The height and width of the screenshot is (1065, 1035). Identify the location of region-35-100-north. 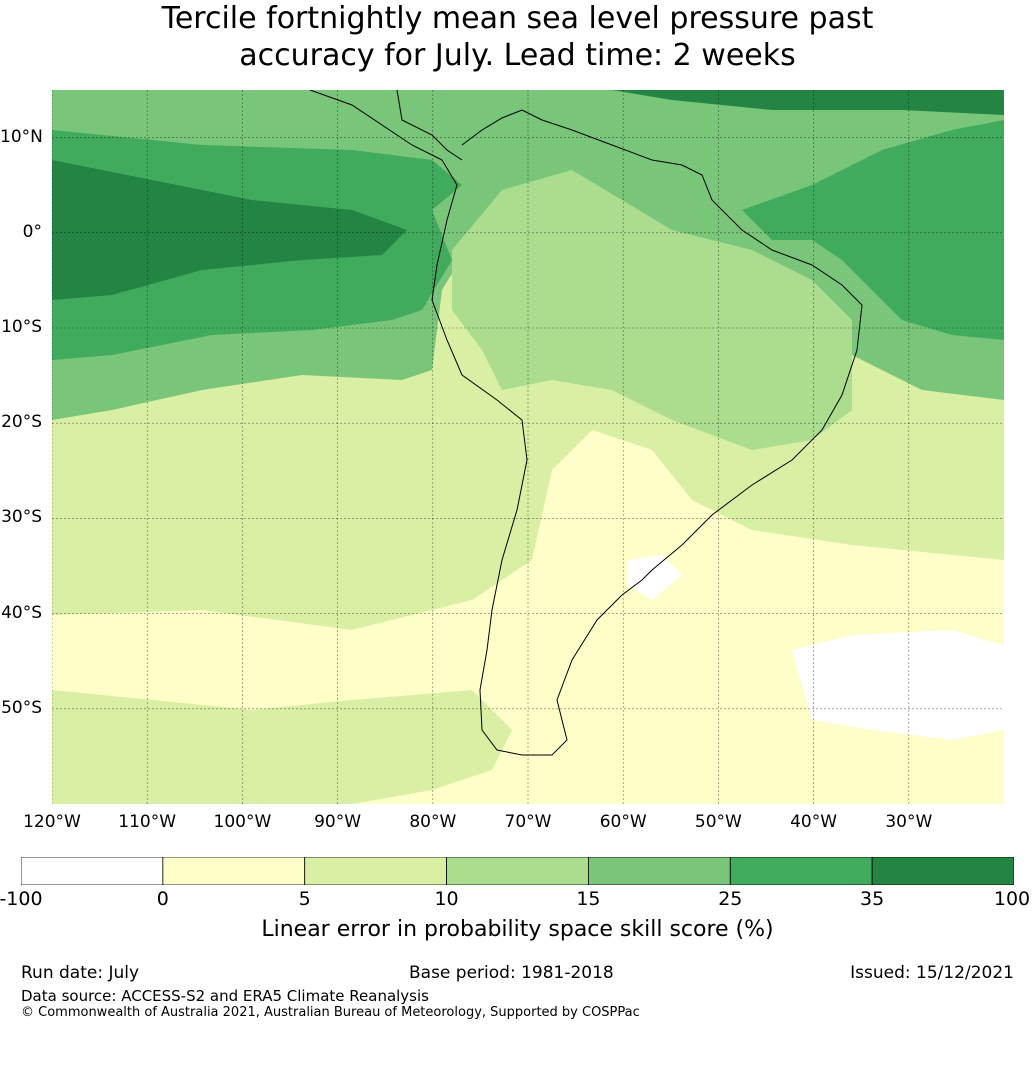
(808, 102).